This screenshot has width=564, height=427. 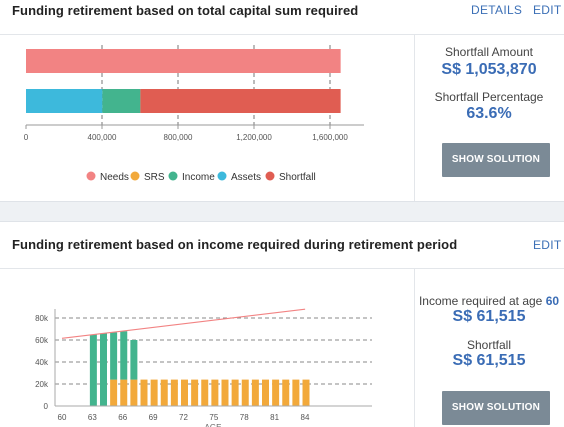 What do you see at coordinates (552, 301) in the screenshot?
I see `income-required-age: 60` at bounding box center [552, 301].